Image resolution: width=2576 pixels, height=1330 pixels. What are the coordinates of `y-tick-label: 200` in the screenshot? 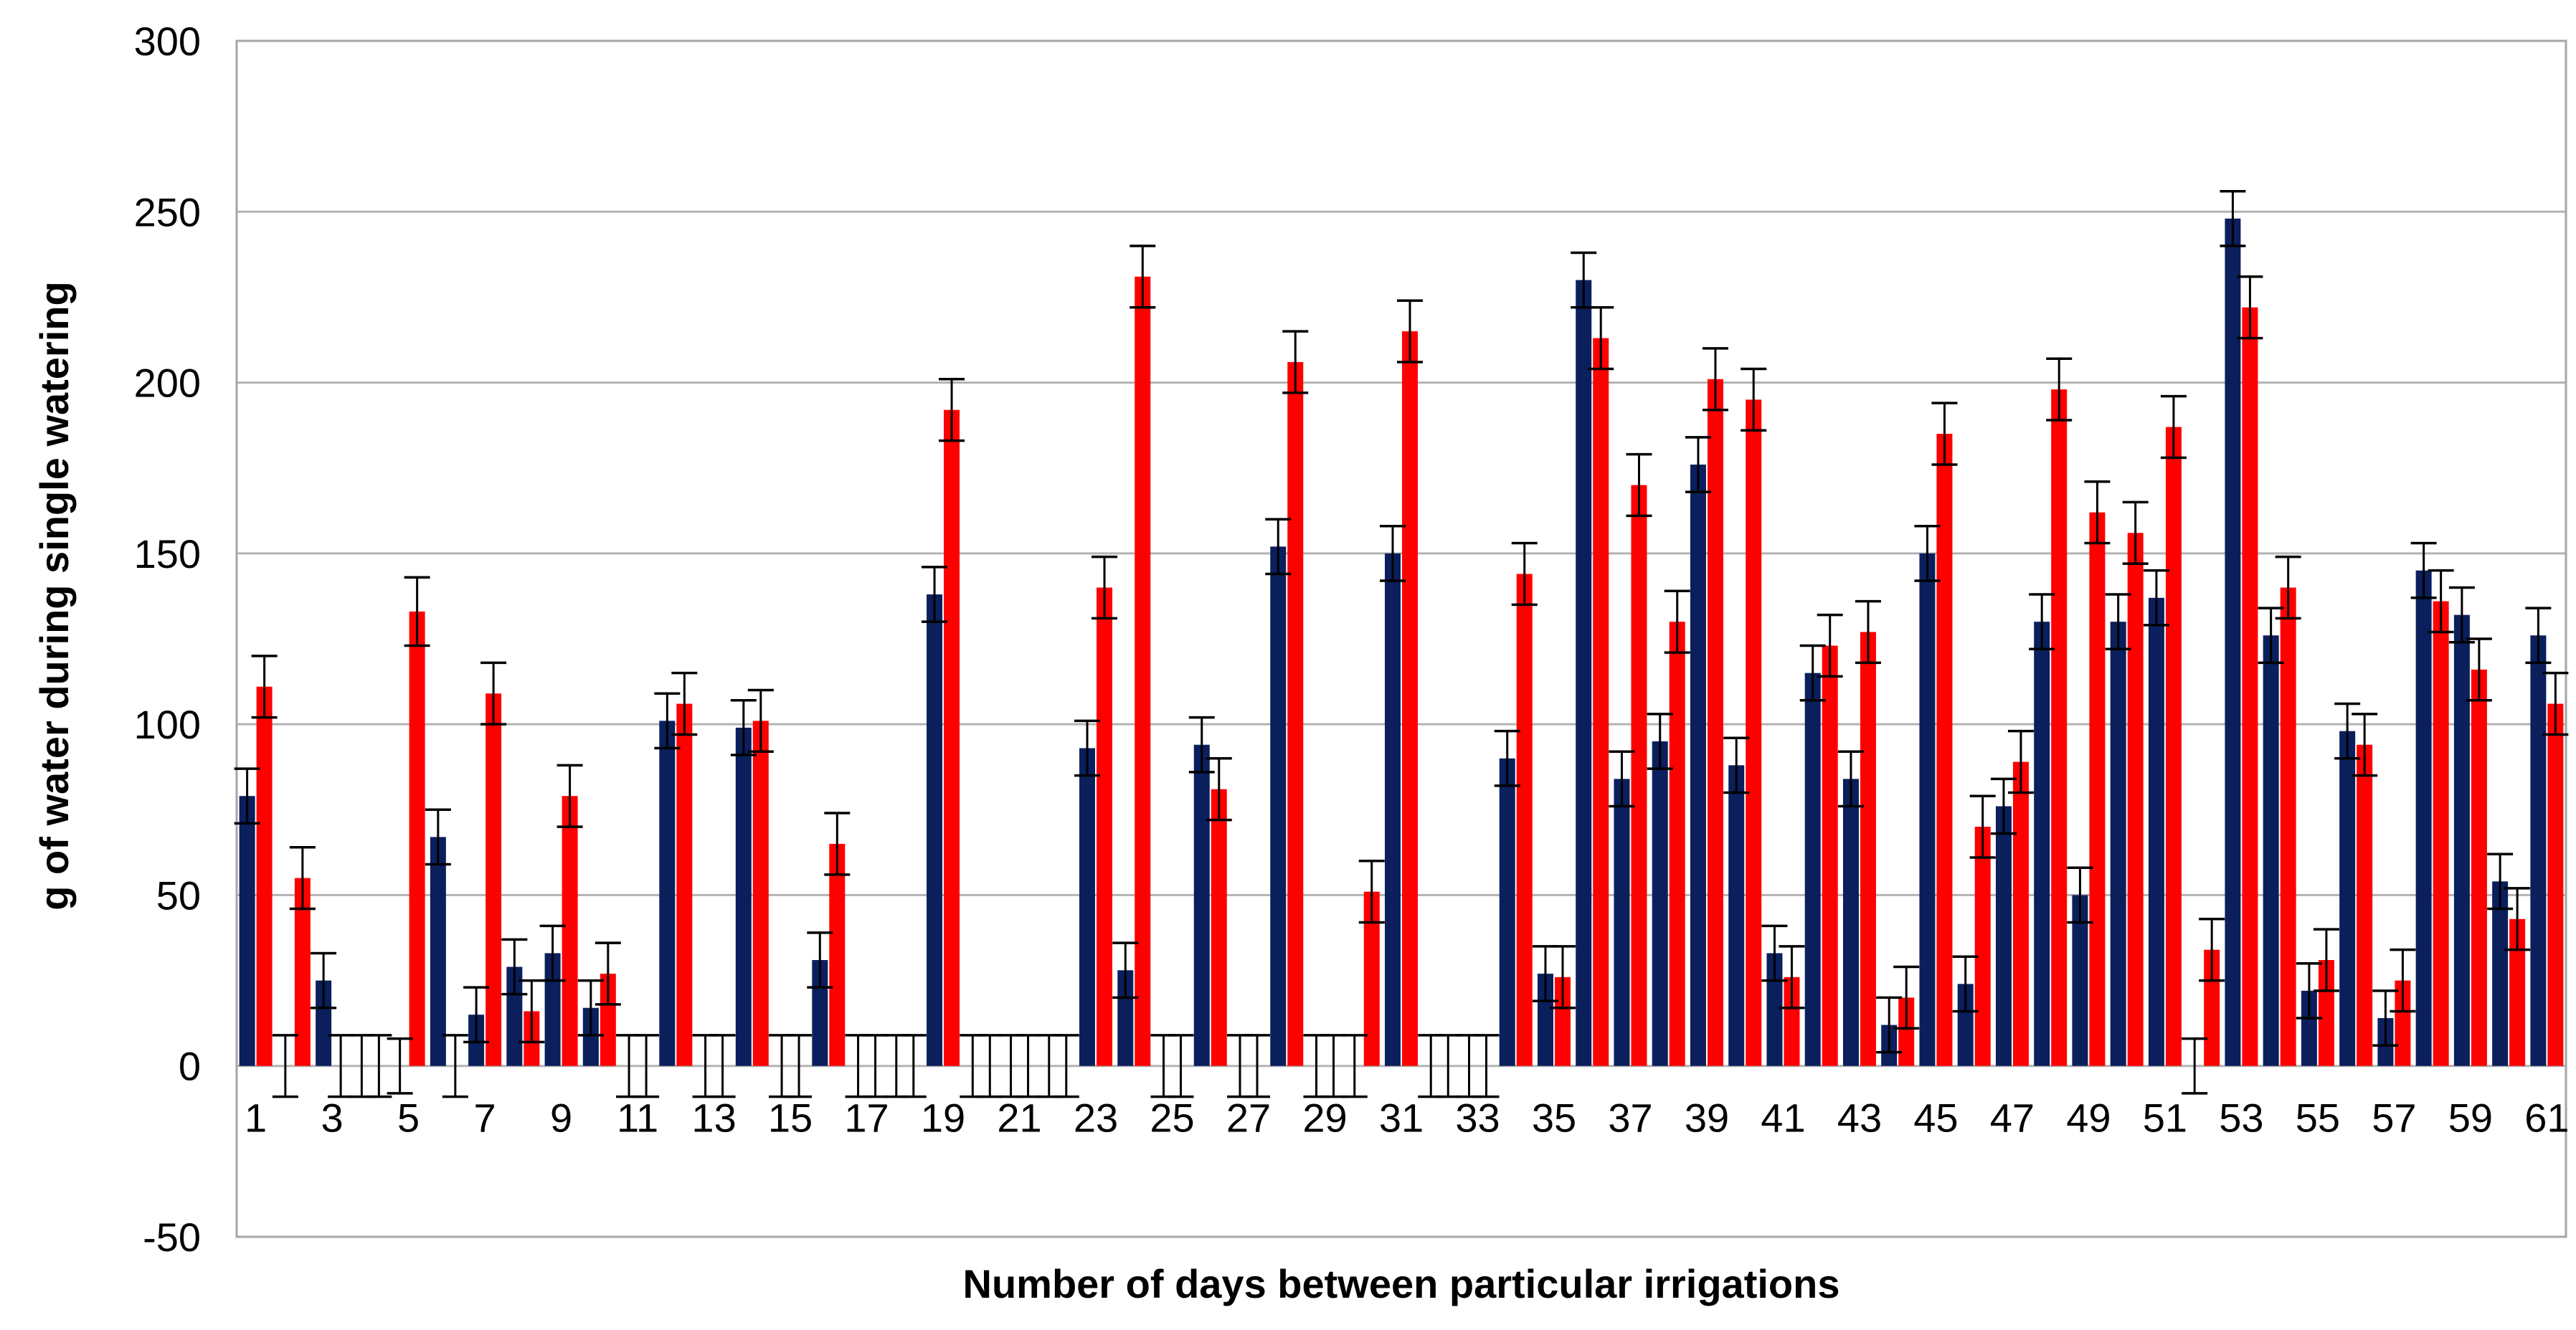 It's located at (167, 383).